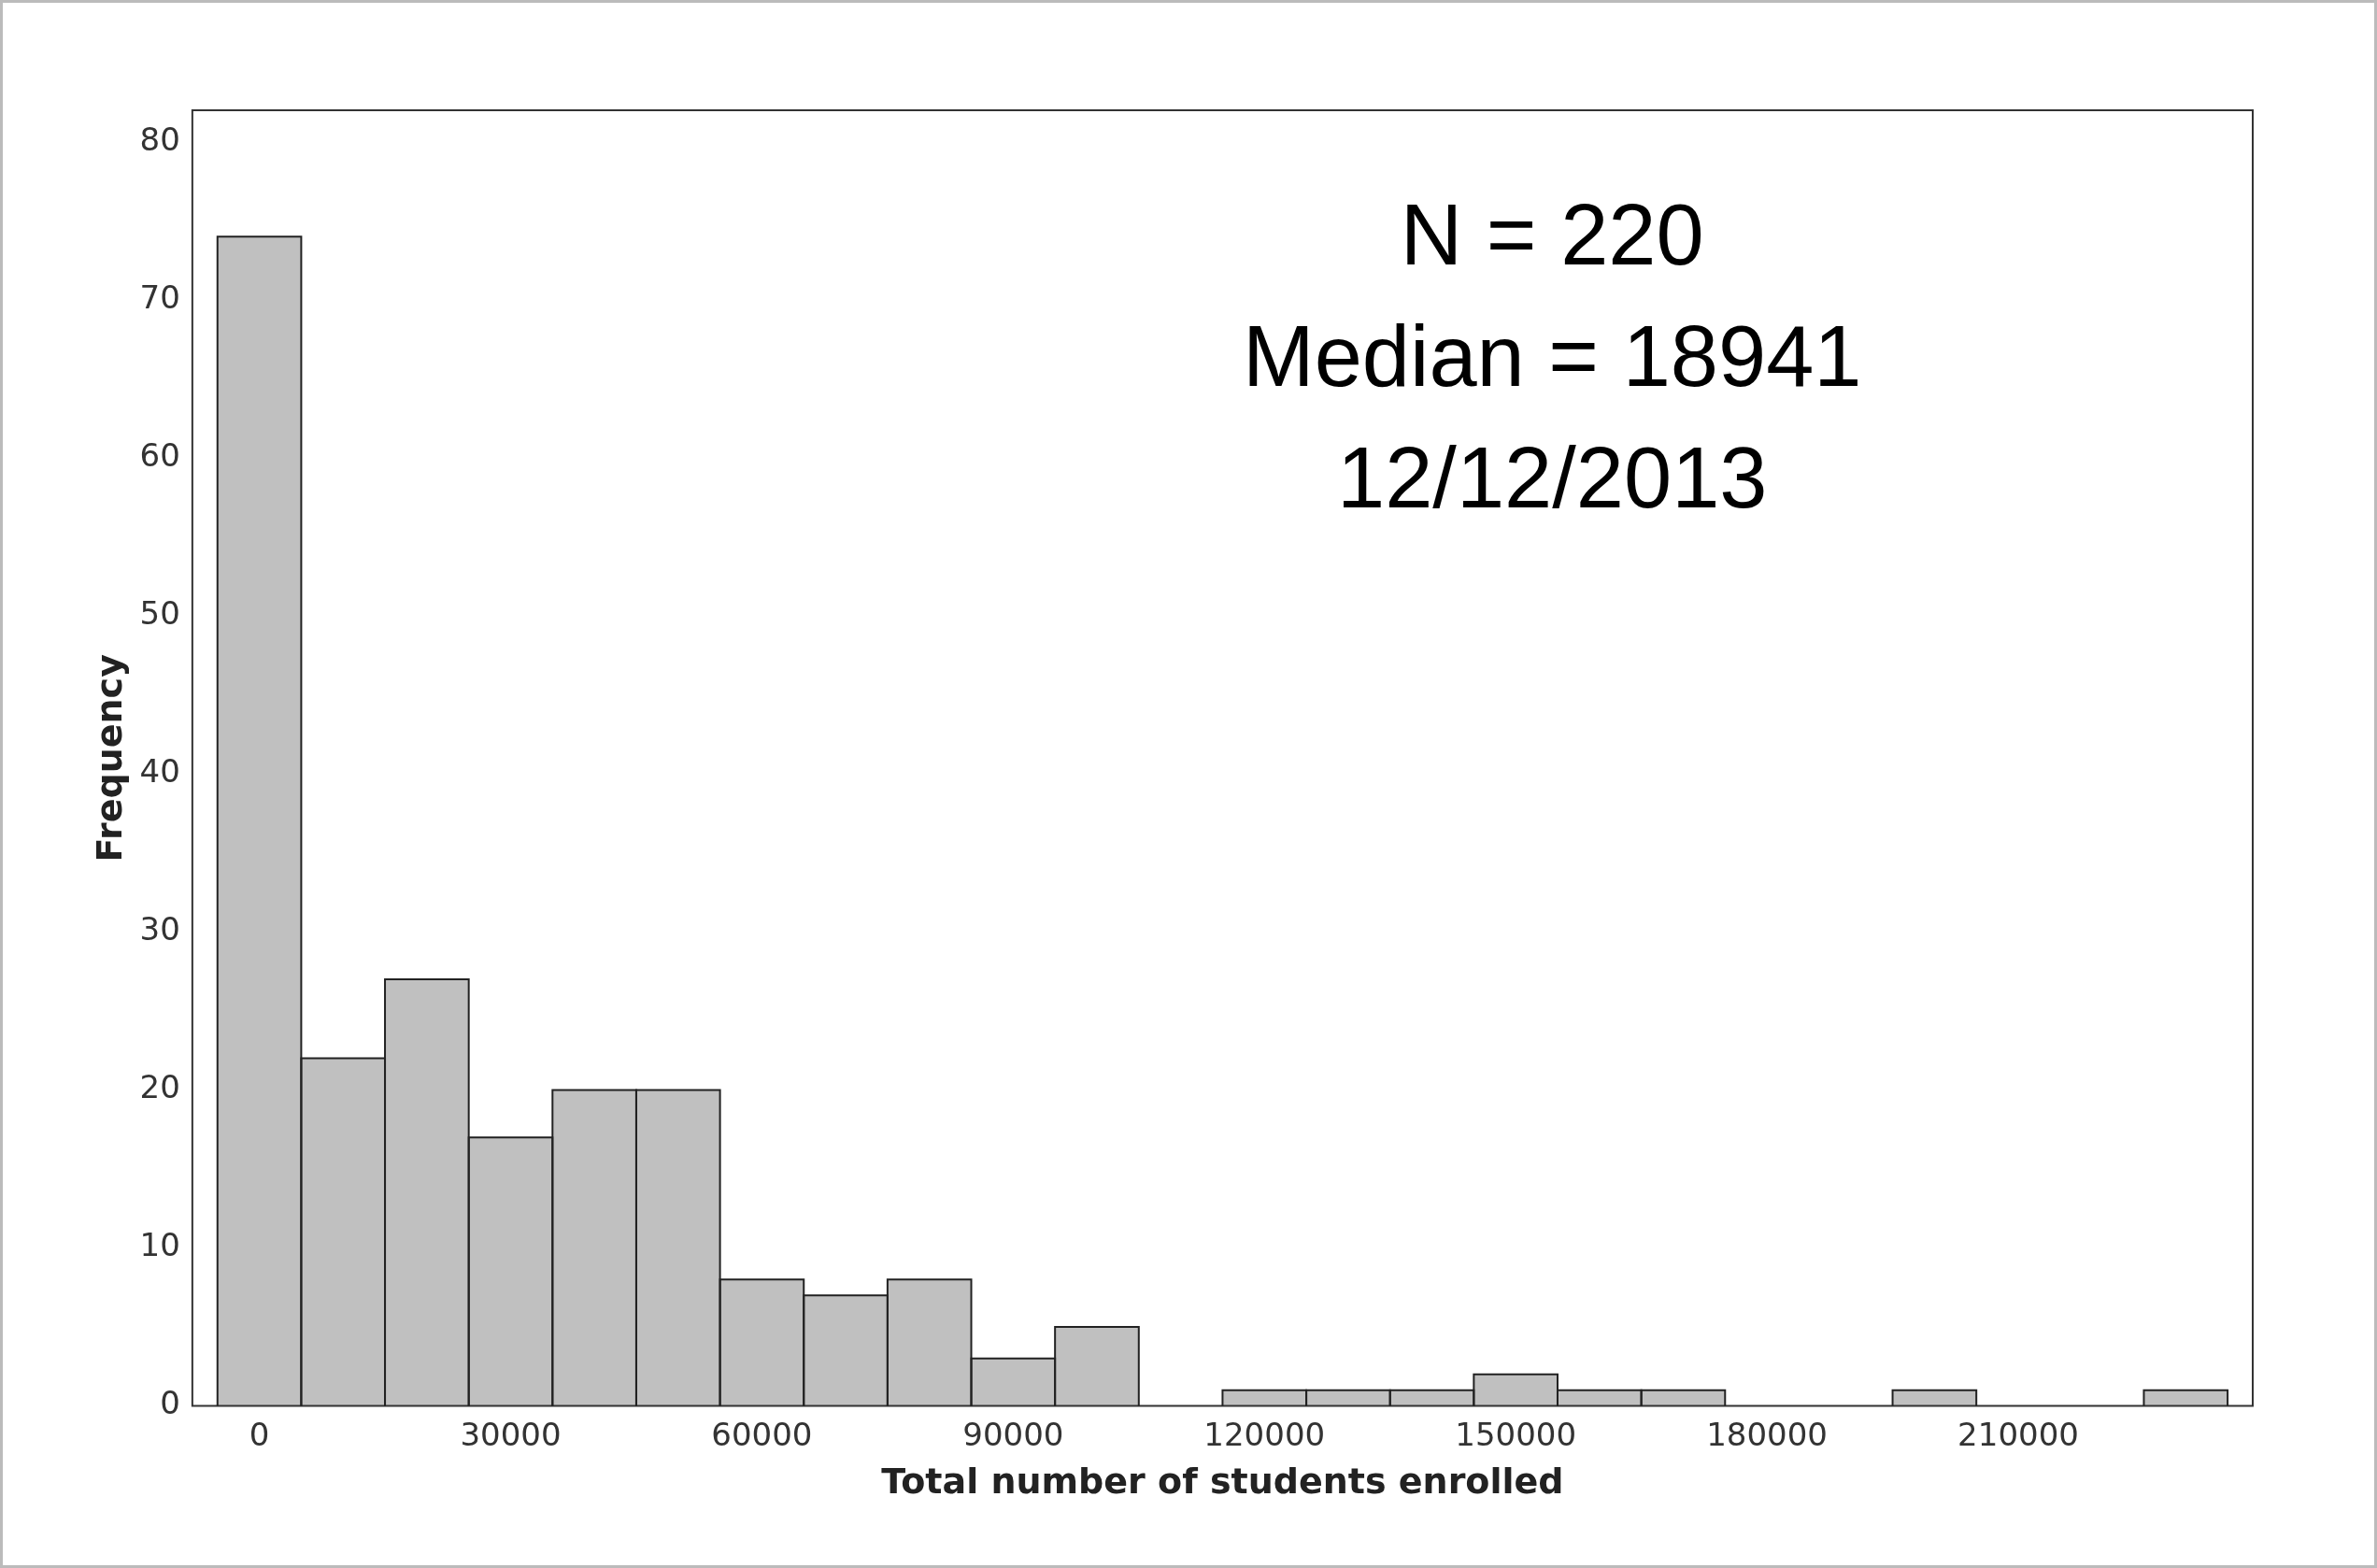 This screenshot has width=2377, height=1568. What do you see at coordinates (159, 1087) in the screenshot?
I see `y-tick-label: 20` at bounding box center [159, 1087].